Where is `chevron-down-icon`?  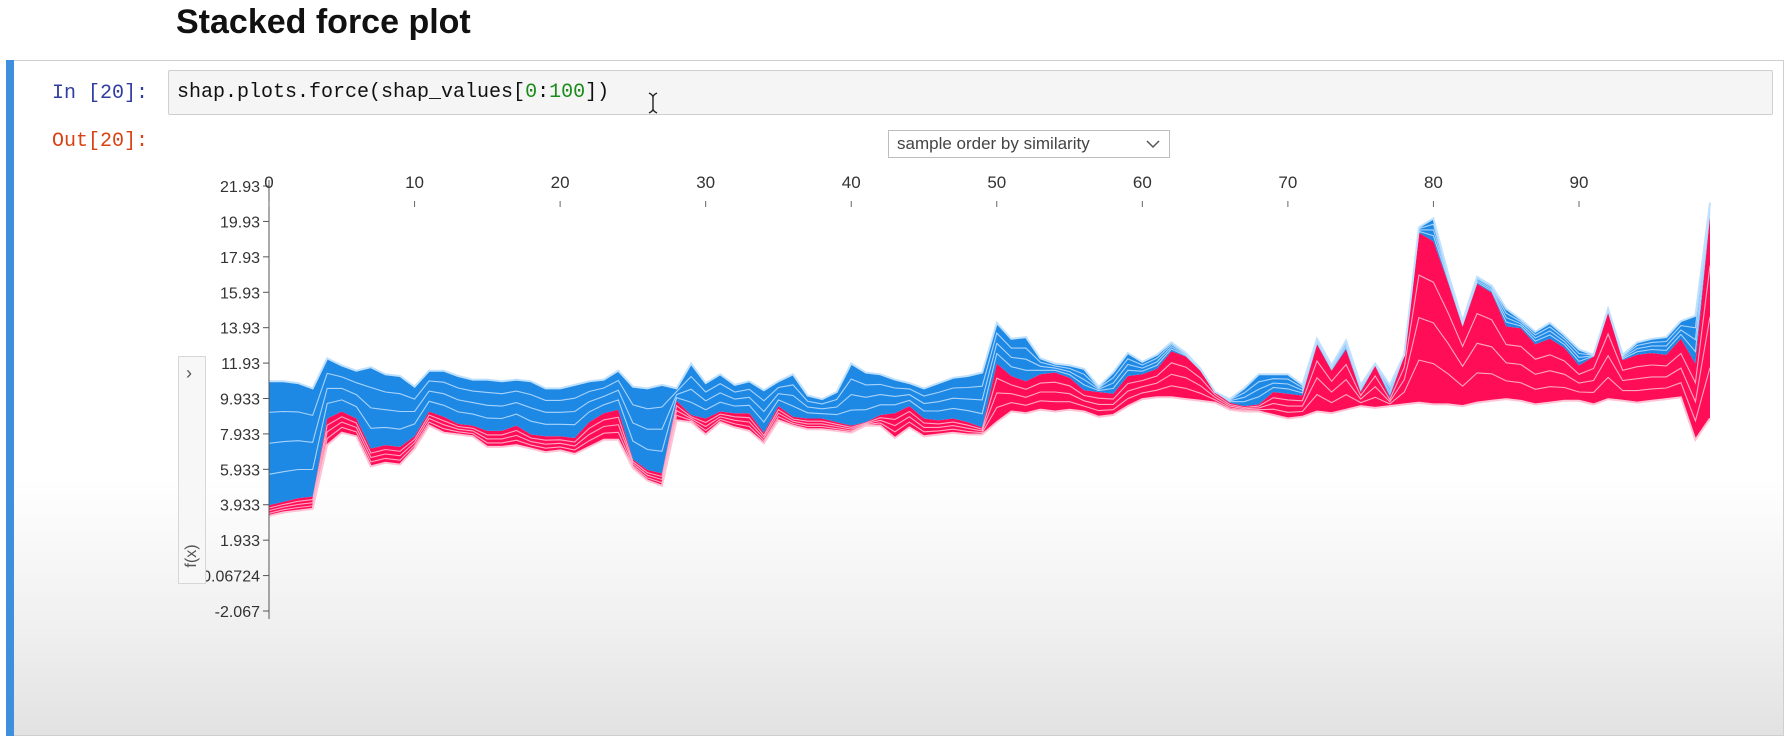
chevron-down-icon is located at coordinates (1153, 144).